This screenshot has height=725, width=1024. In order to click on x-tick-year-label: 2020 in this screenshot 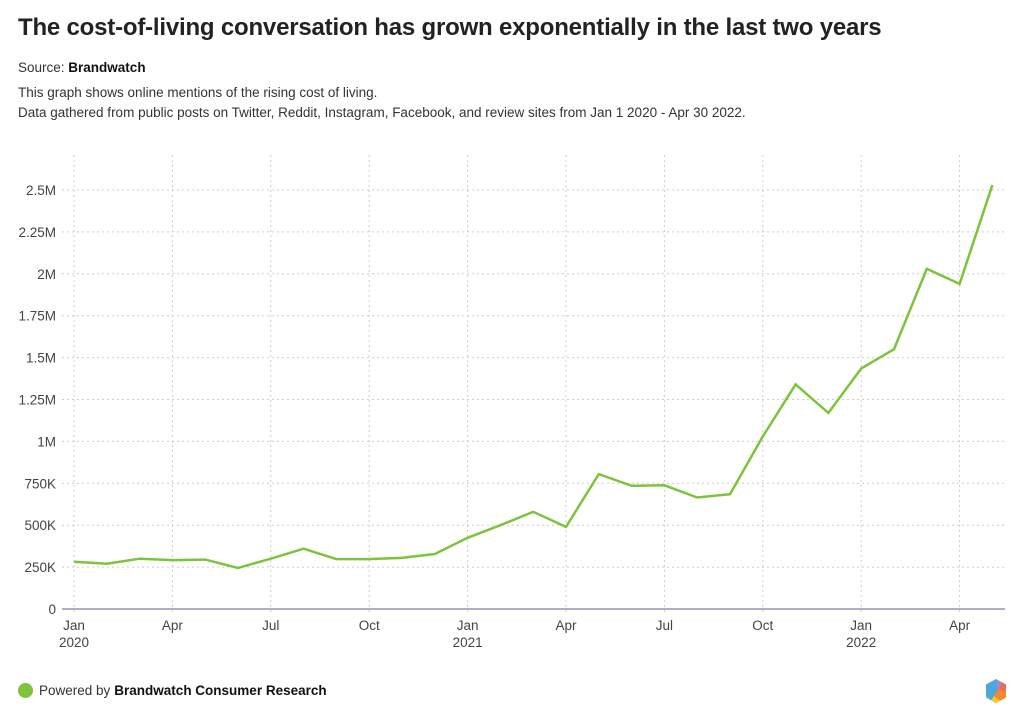, I will do `click(74, 642)`.